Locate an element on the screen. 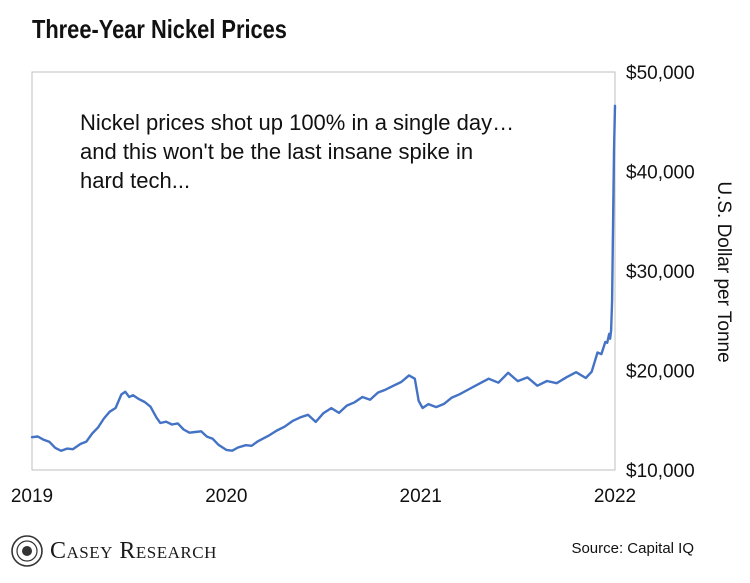  y-axis-label: U.S. Dollar per Tonne is located at coordinates (723, 271).